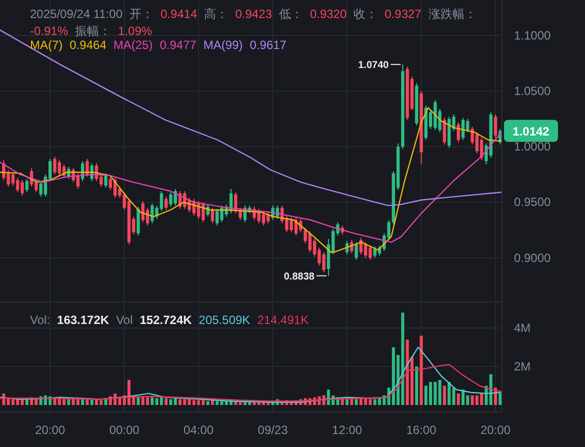  I want to click on y-tick-label: 1.0000, so click(533, 147).